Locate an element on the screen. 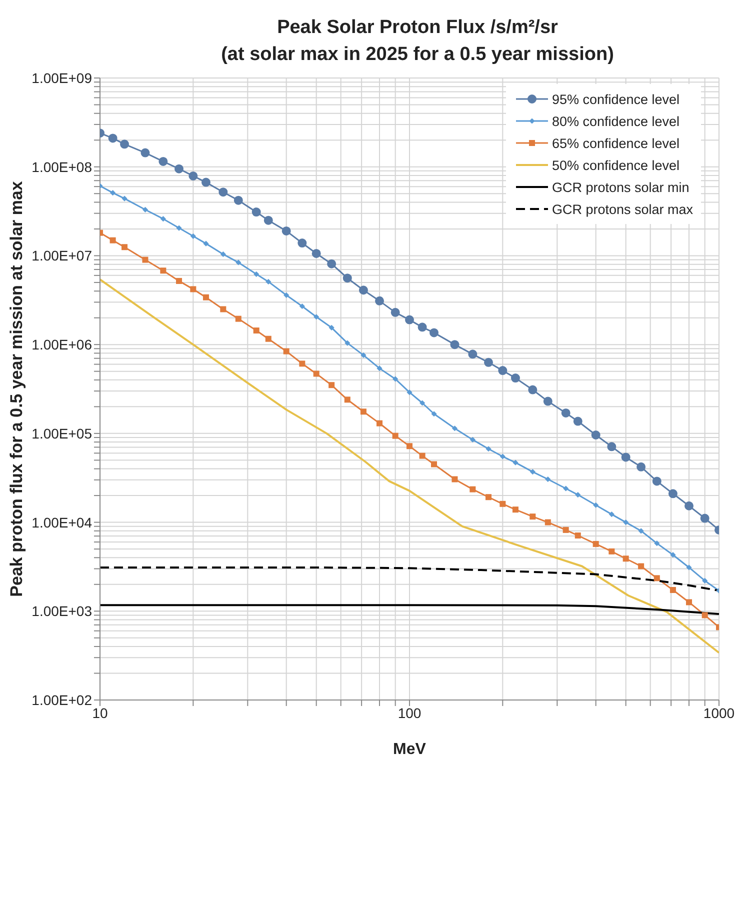 This screenshot has height=923, width=737. x-tick-label: 1000 is located at coordinates (719, 712).